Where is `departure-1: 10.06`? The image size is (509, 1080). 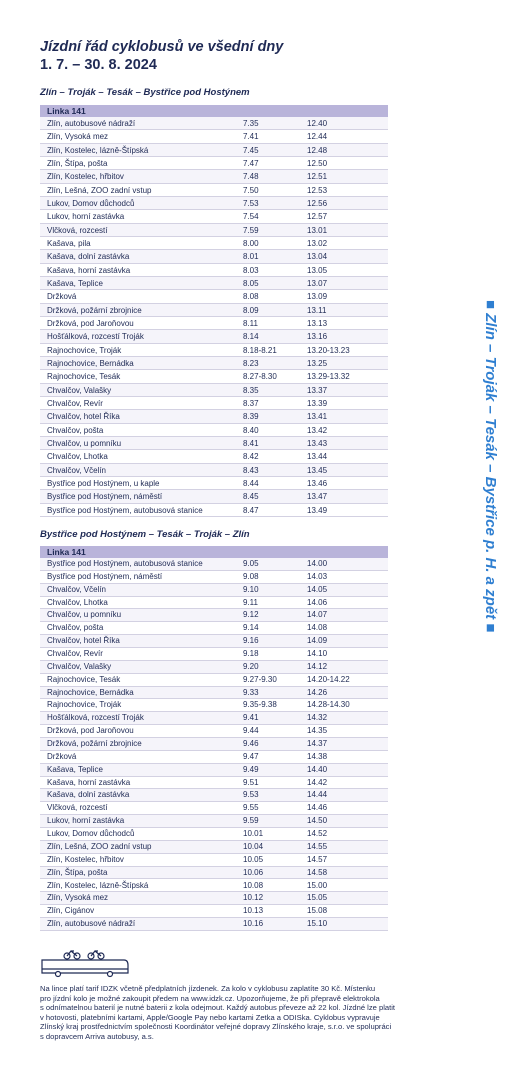
departure-1: 10.06 is located at coordinates (253, 872).